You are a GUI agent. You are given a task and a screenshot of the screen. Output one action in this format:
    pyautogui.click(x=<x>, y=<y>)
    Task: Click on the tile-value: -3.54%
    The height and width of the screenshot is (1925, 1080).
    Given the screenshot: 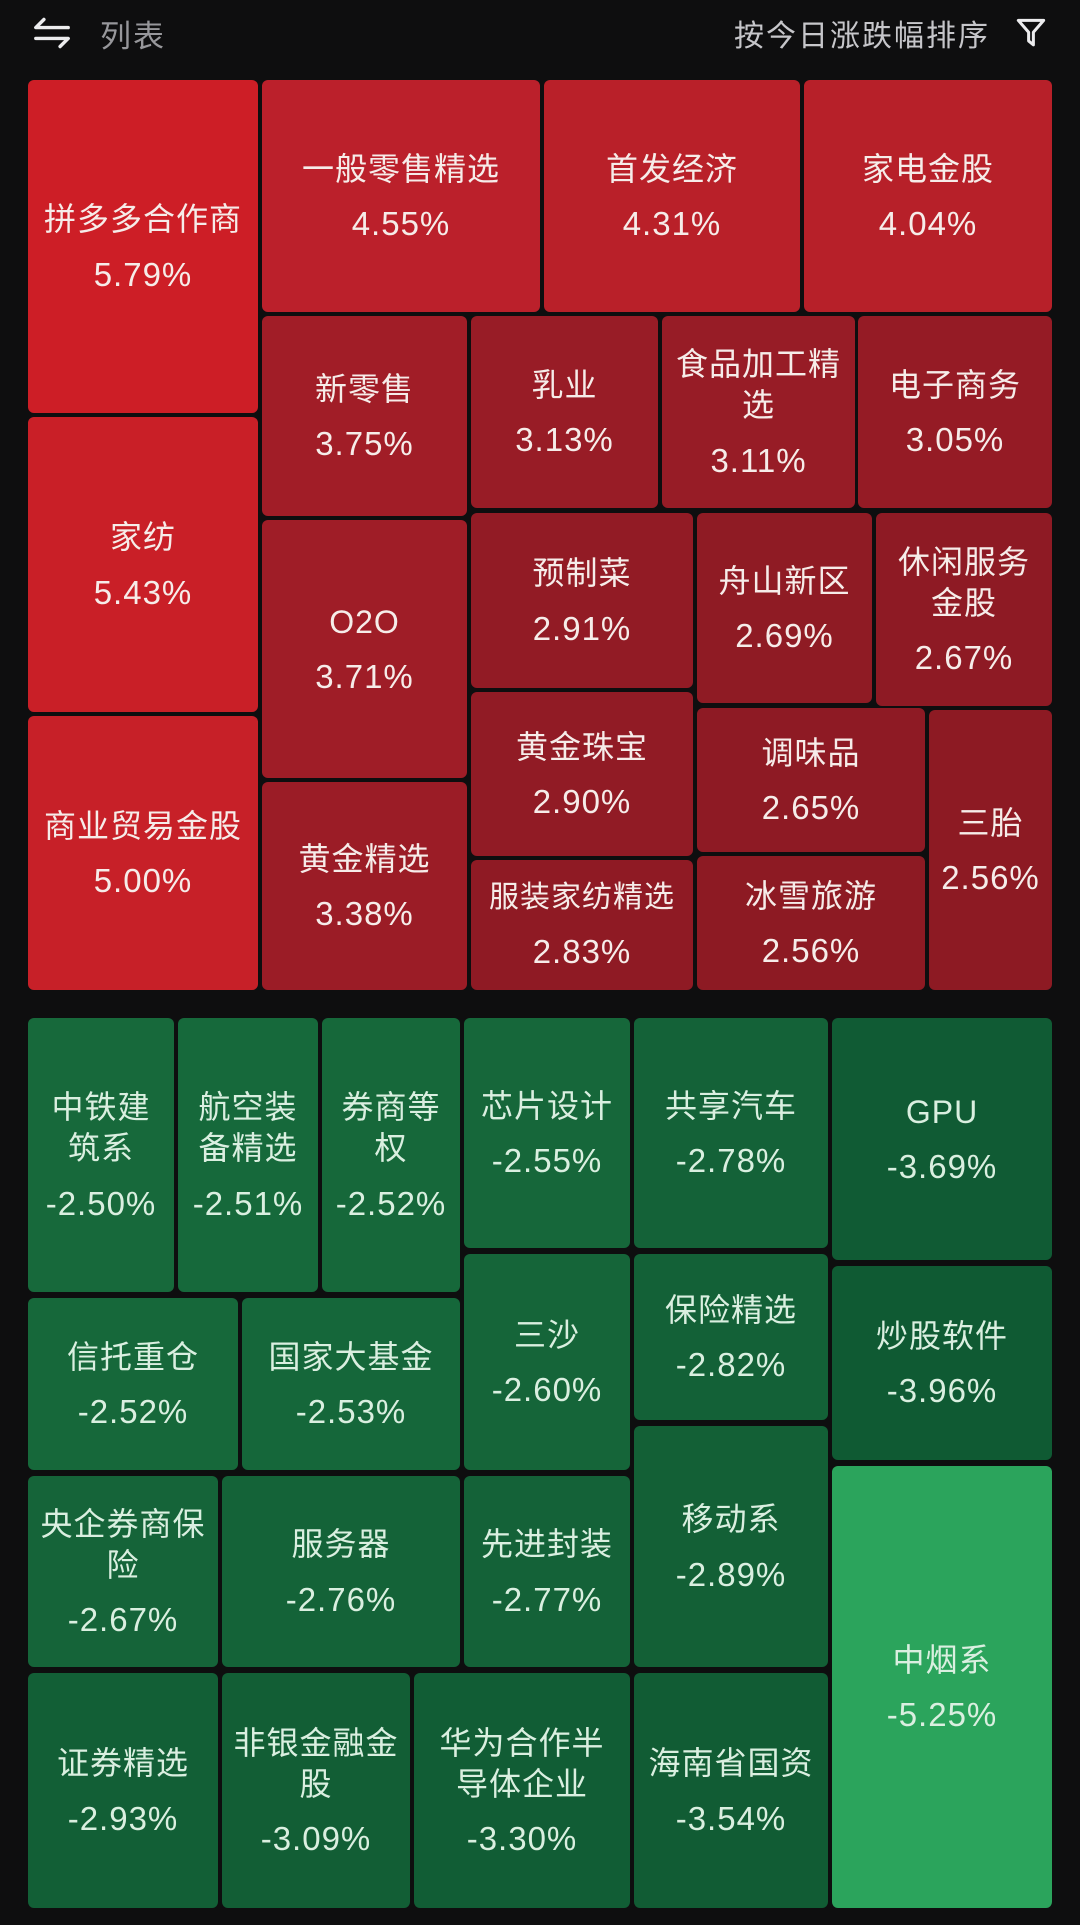 What is the action you would take?
    pyautogui.click(x=731, y=1818)
    